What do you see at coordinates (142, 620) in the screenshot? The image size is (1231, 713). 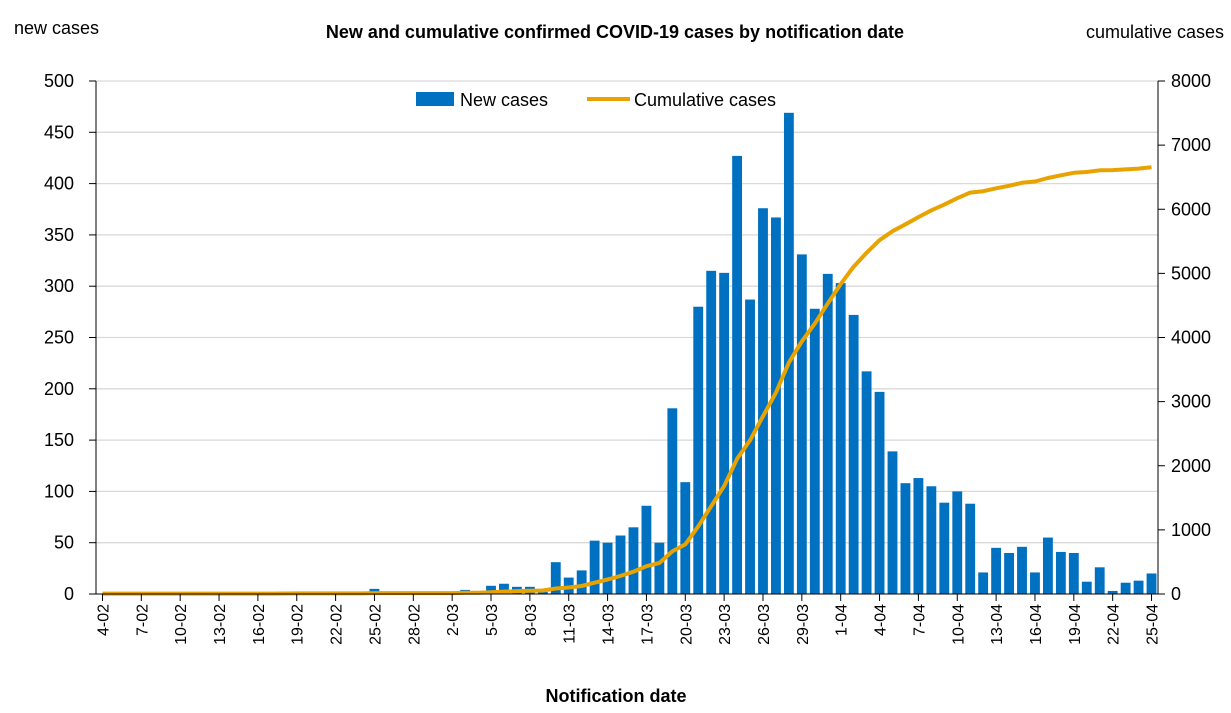 I see `x-tick-label: 7-02` at bounding box center [142, 620].